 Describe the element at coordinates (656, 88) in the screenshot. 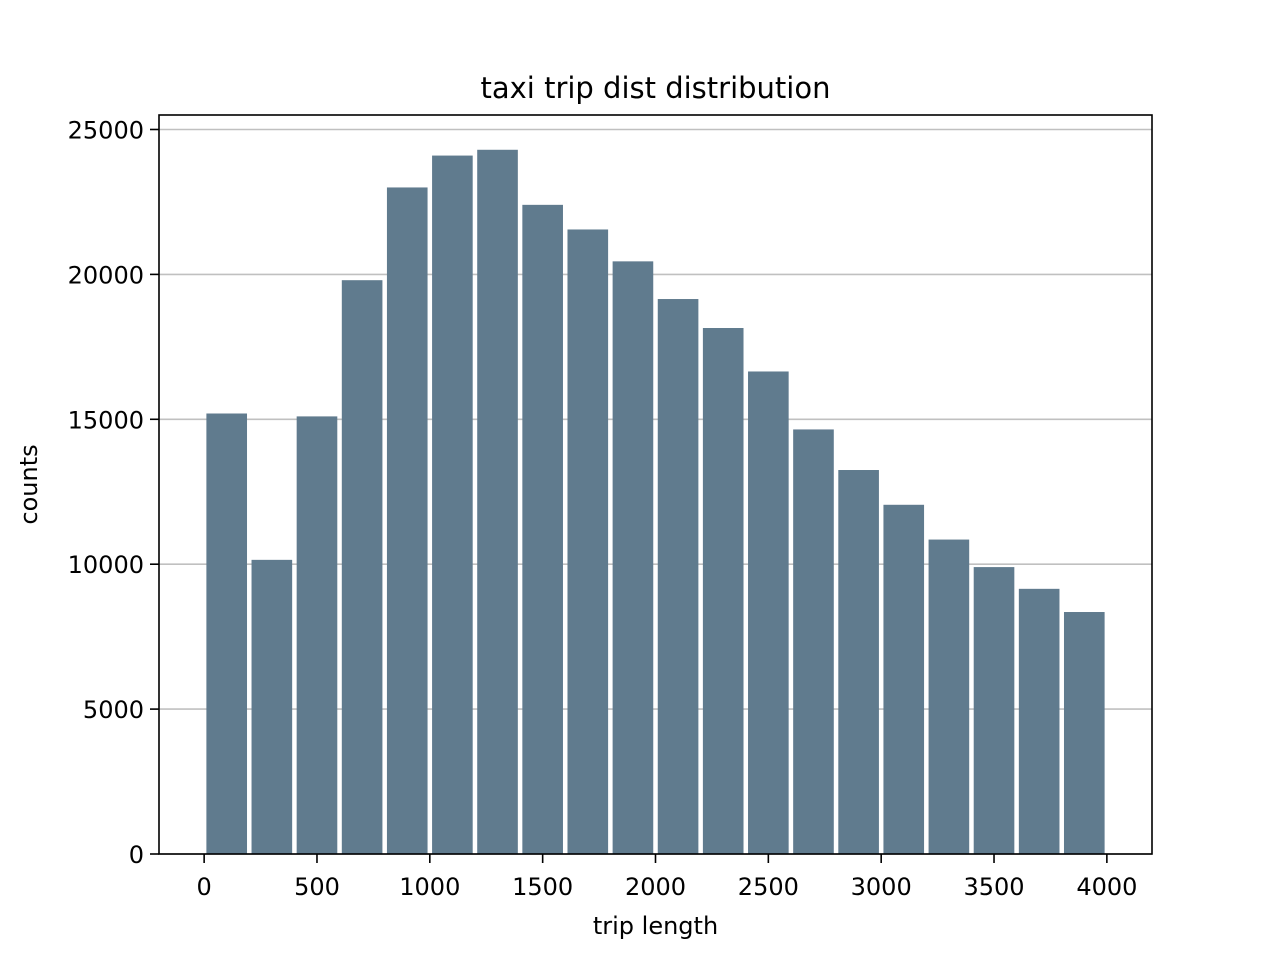

I see `chart-title: taxi trip dist distribution` at that location.